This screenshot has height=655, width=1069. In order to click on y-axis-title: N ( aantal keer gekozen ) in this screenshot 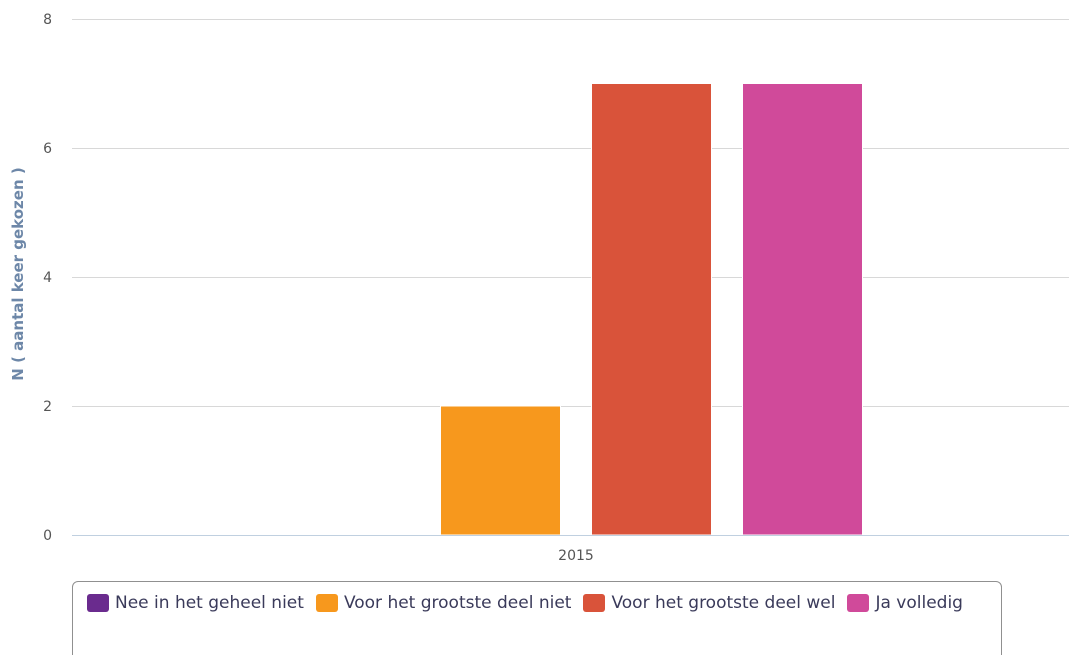, I will do `click(18, 273)`.